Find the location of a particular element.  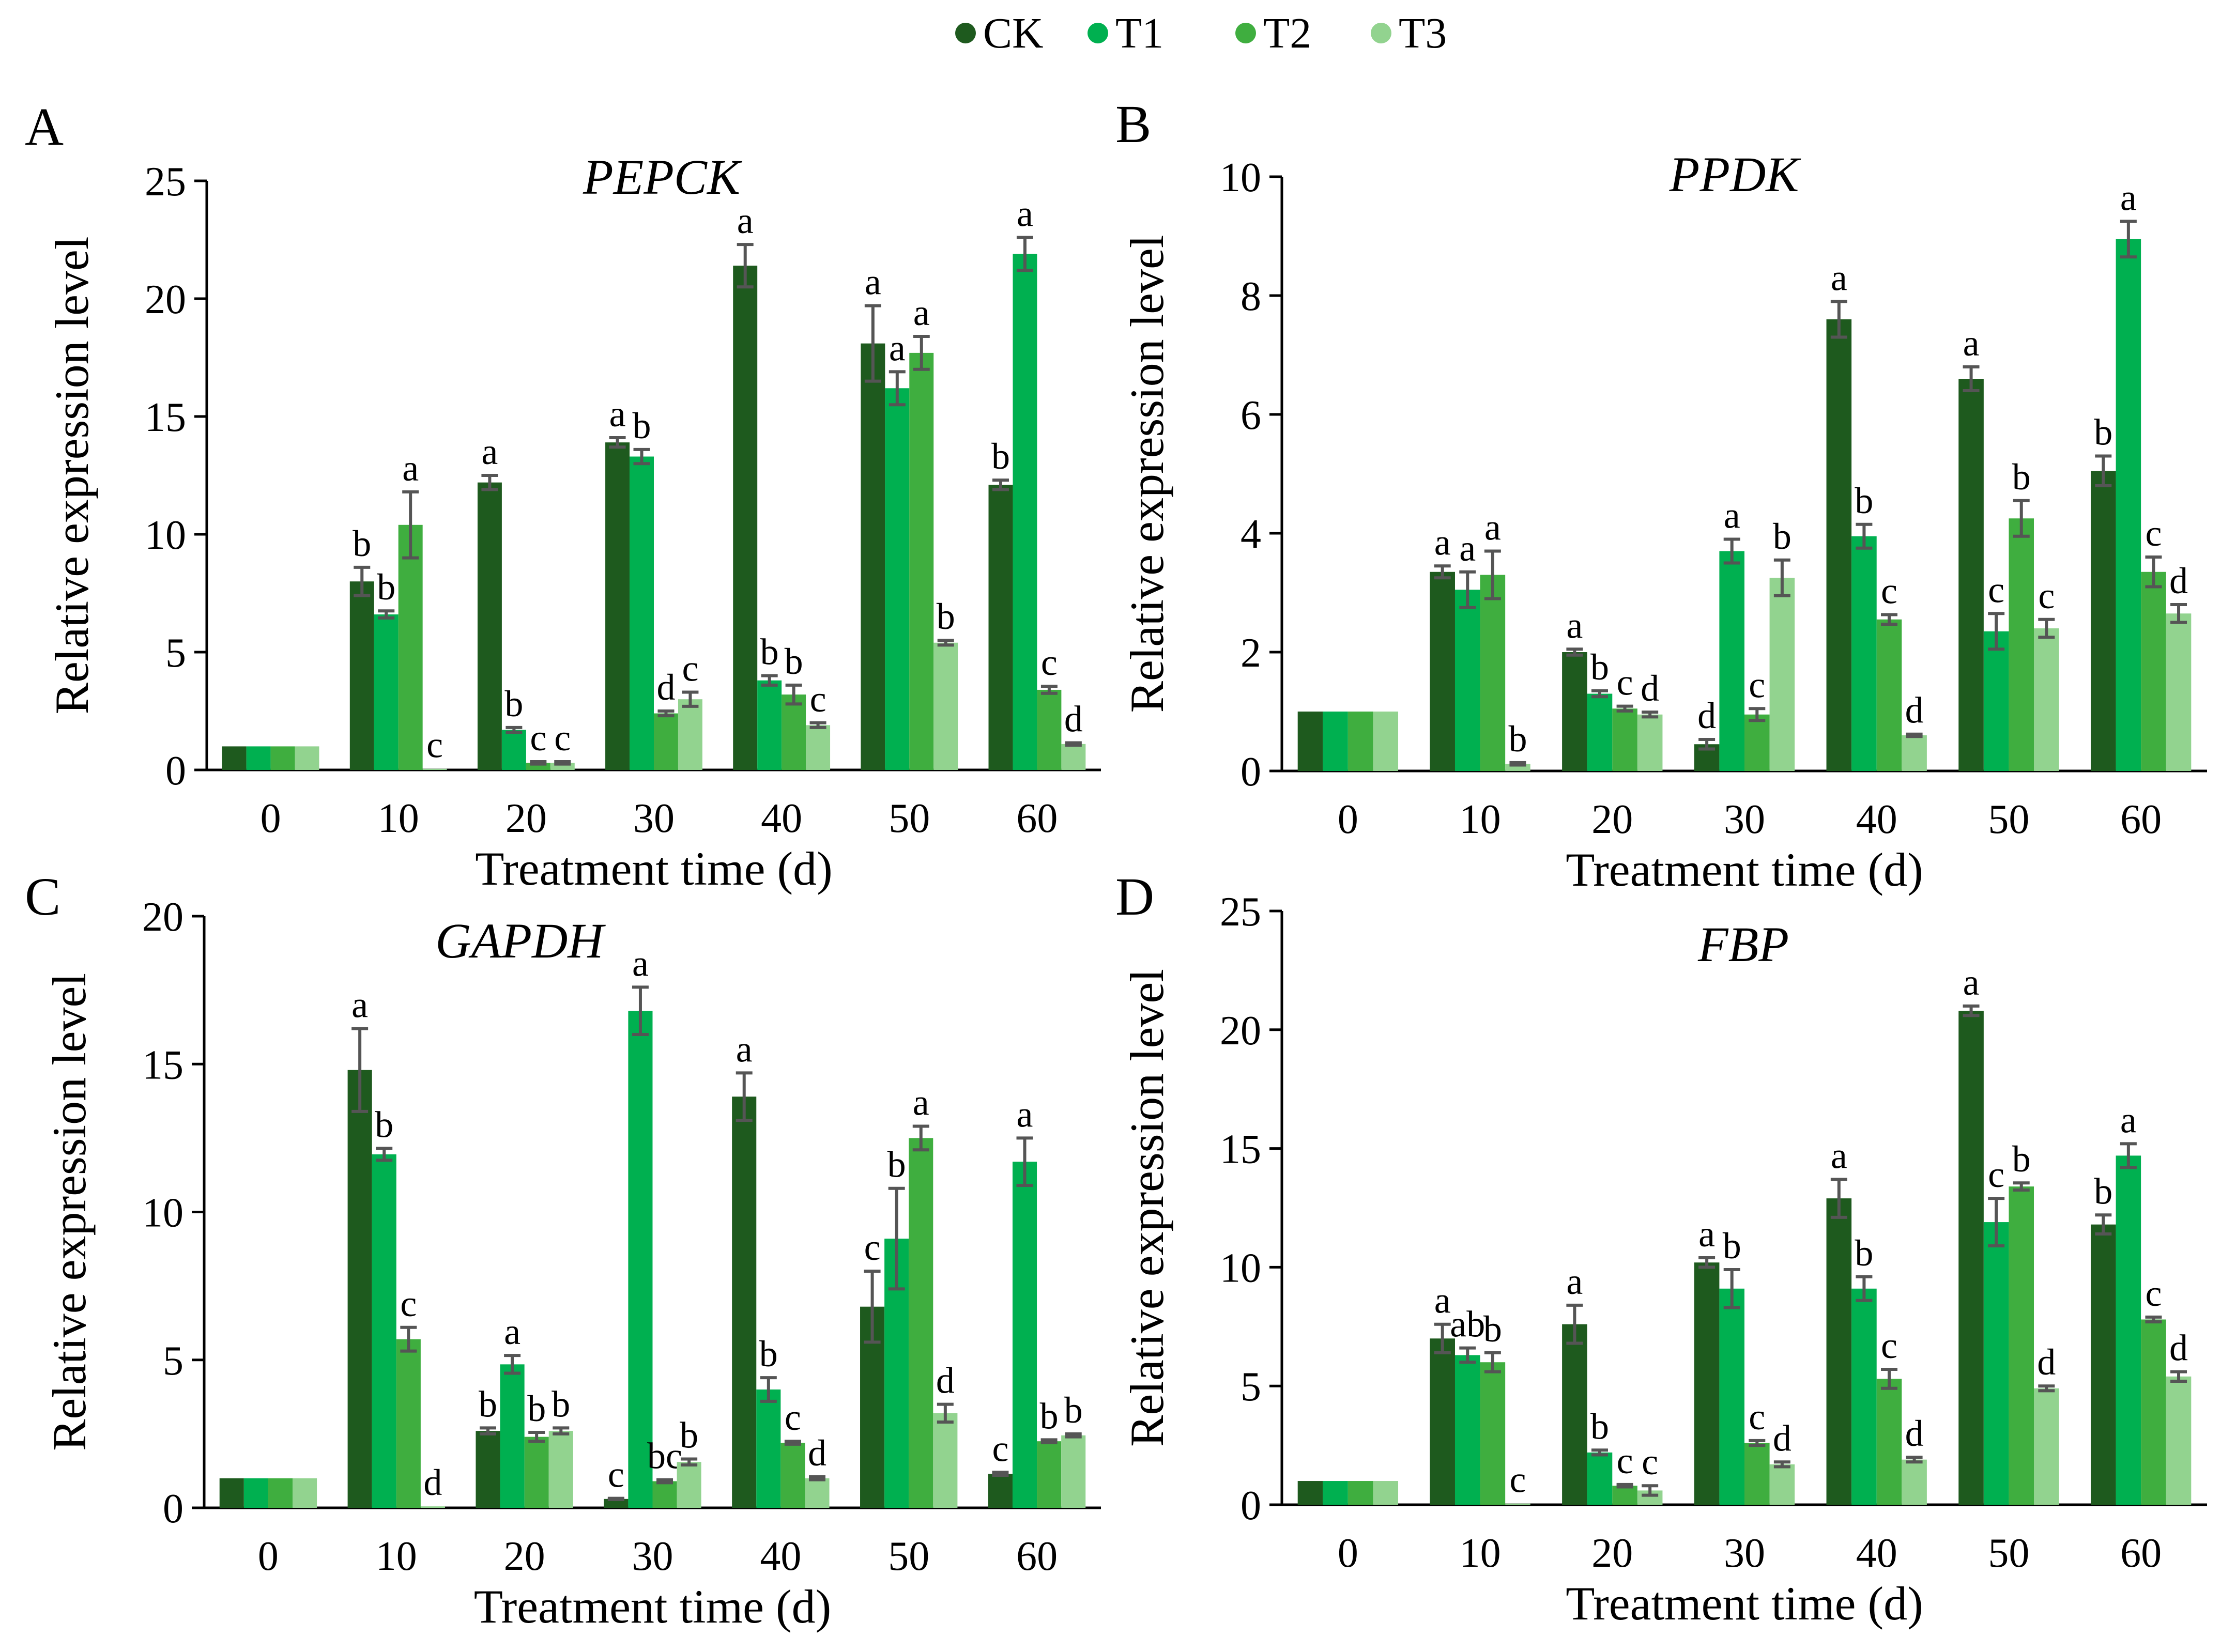

y-tick-label: 0 is located at coordinates (173, 1509).